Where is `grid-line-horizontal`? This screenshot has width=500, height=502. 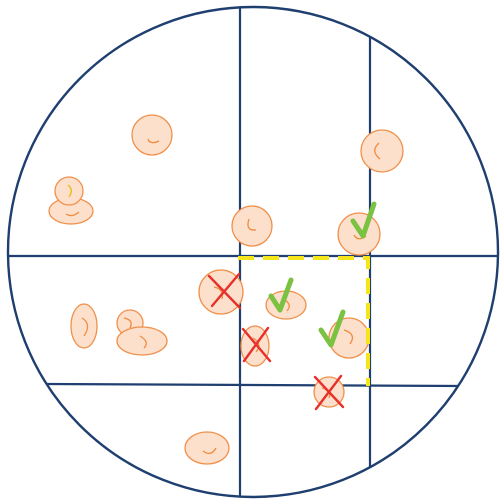 grid-line-horizontal is located at coordinates (255, 385).